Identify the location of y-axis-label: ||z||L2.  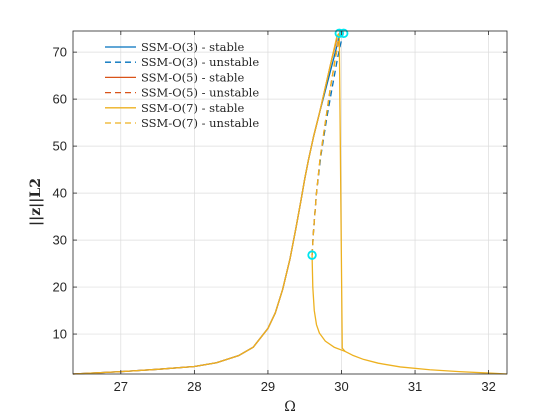
(36, 202).